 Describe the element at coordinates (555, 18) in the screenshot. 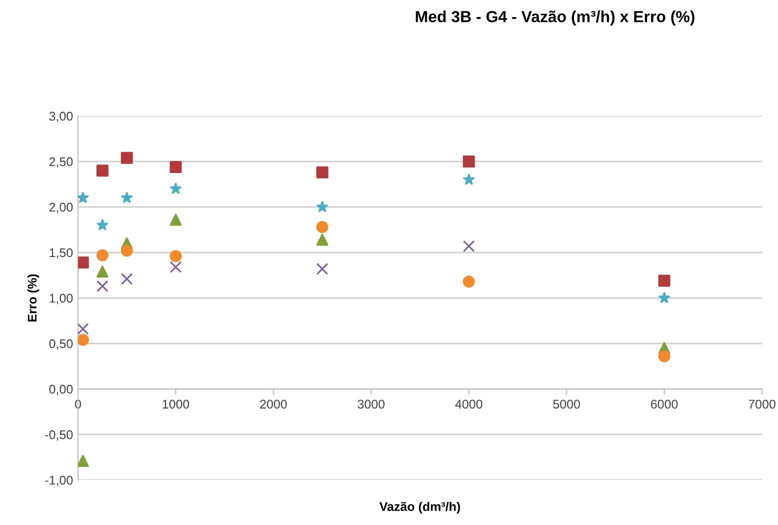

I see `chart-title: Med 3B - G4 - Vazão (m³/h) x Erro (%)` at that location.